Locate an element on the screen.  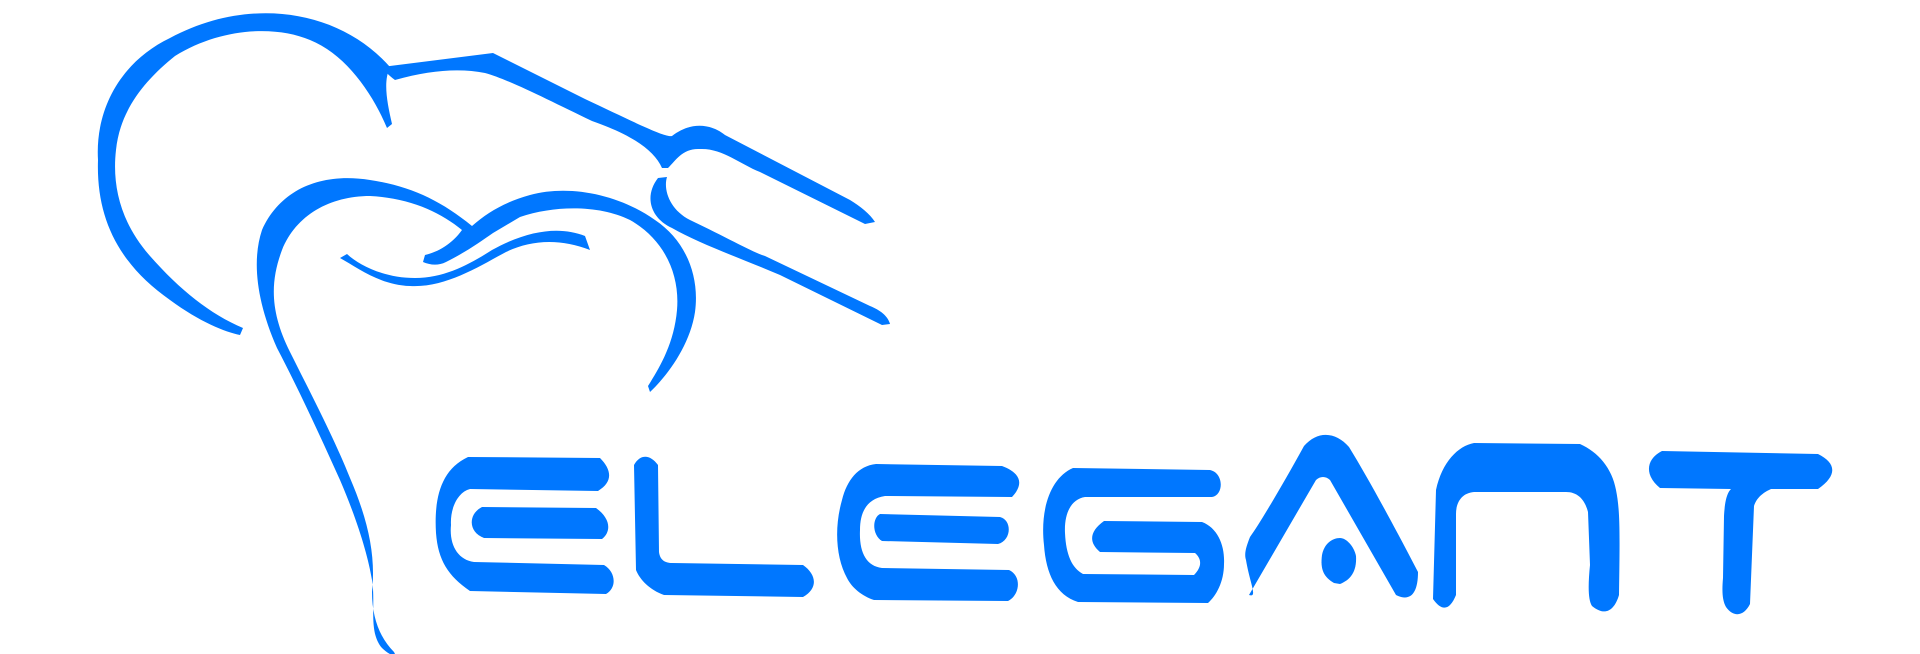
emblem-inner-hook is located at coordinates (465, 258).